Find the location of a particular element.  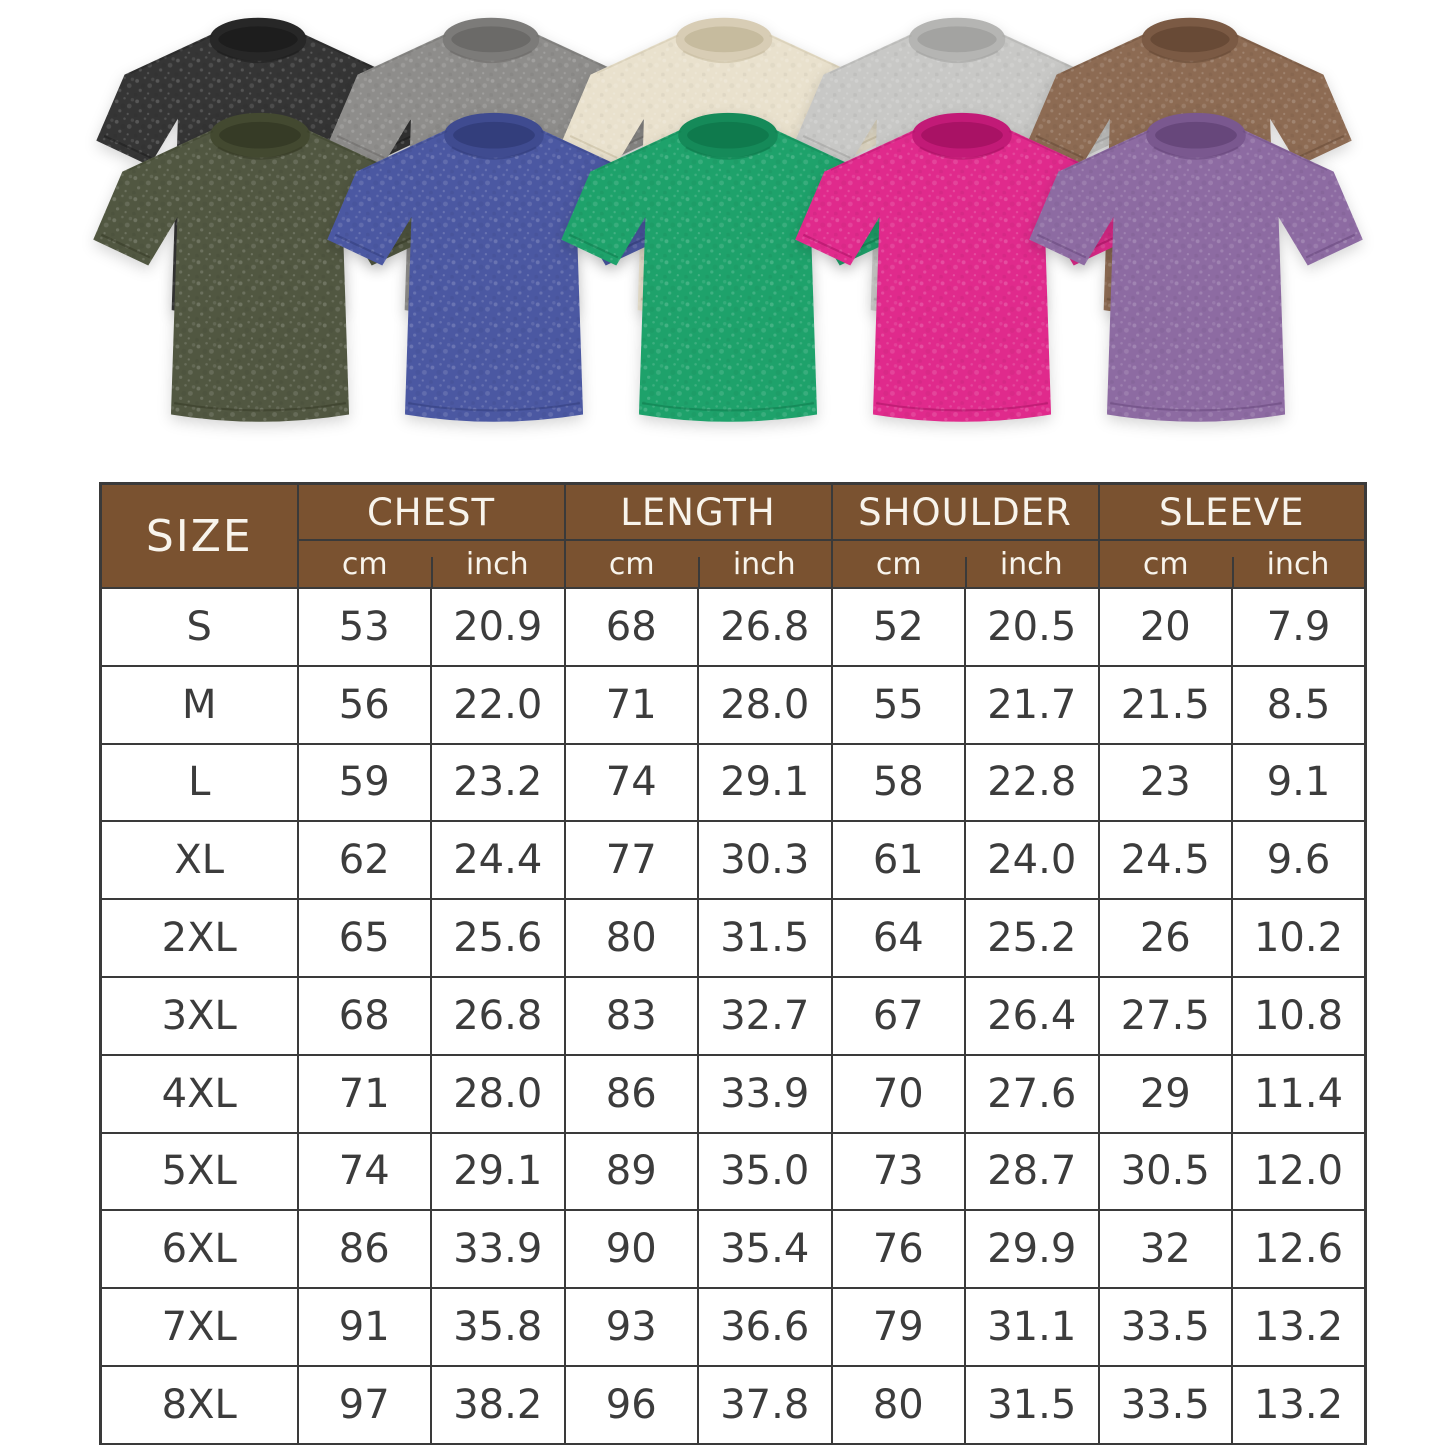

size-cell: 6XL is located at coordinates (199, 1249).